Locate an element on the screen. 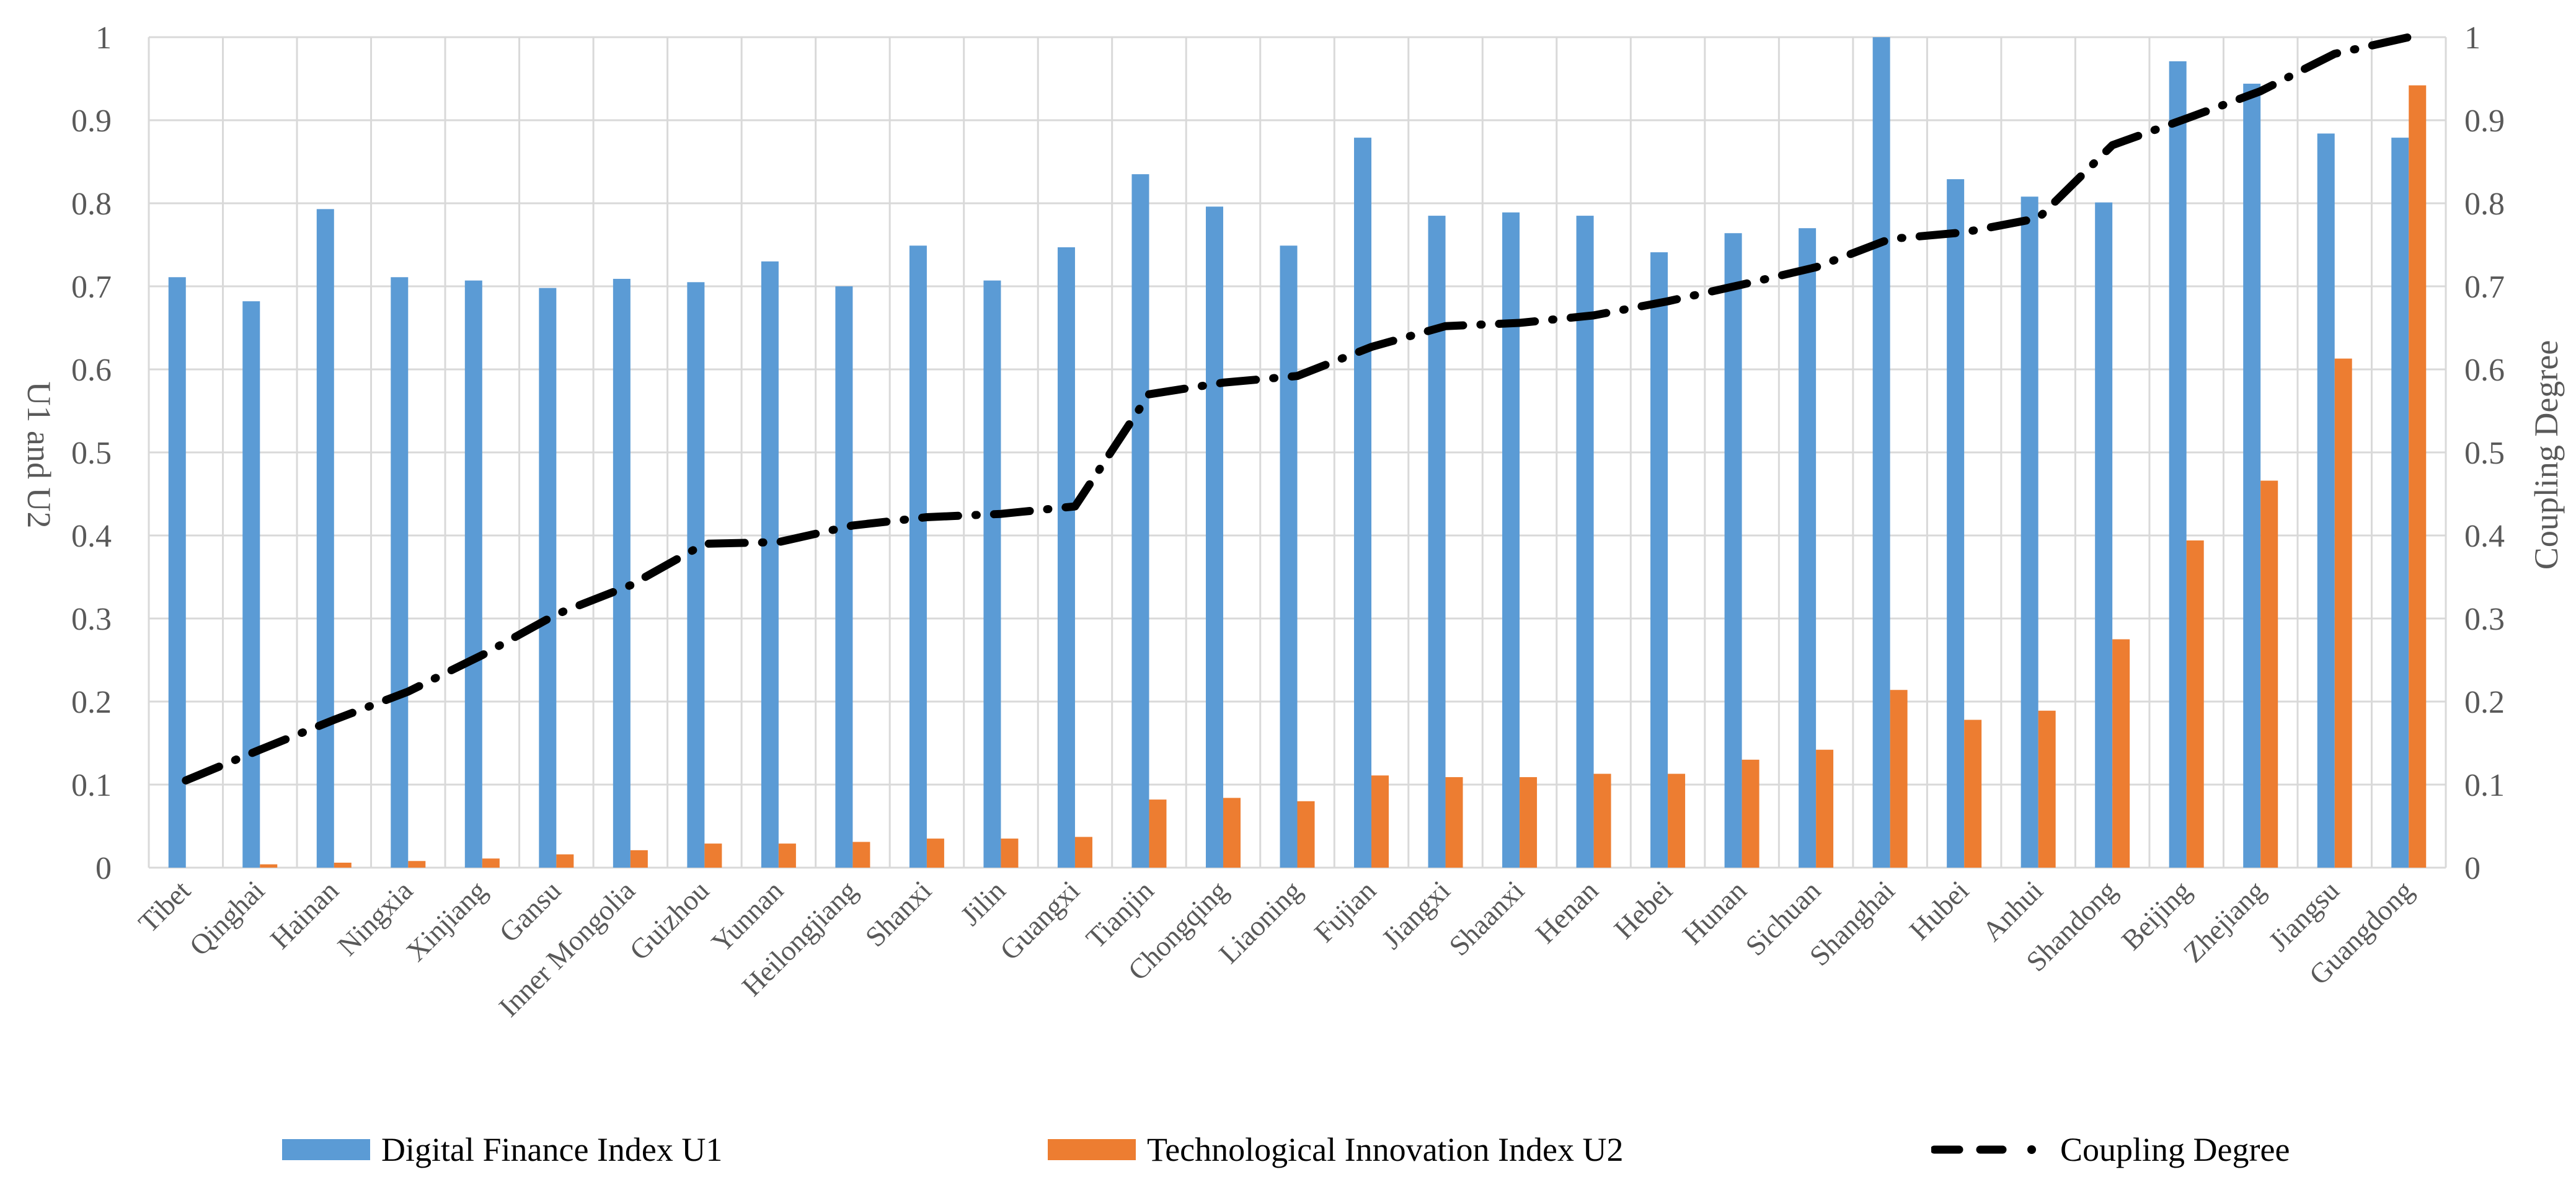  y-tick-label: 0.8 is located at coordinates (91, 204).